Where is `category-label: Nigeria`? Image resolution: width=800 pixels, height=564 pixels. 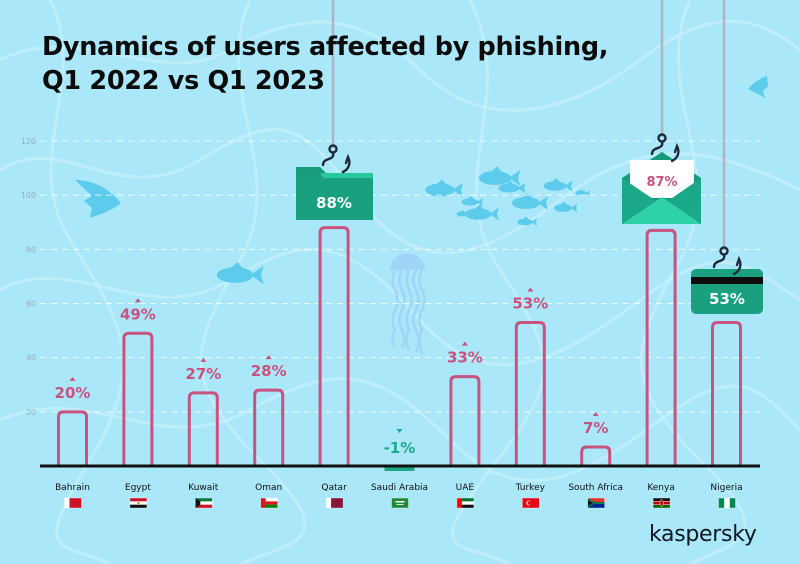
category-label: Nigeria is located at coordinates (726, 488).